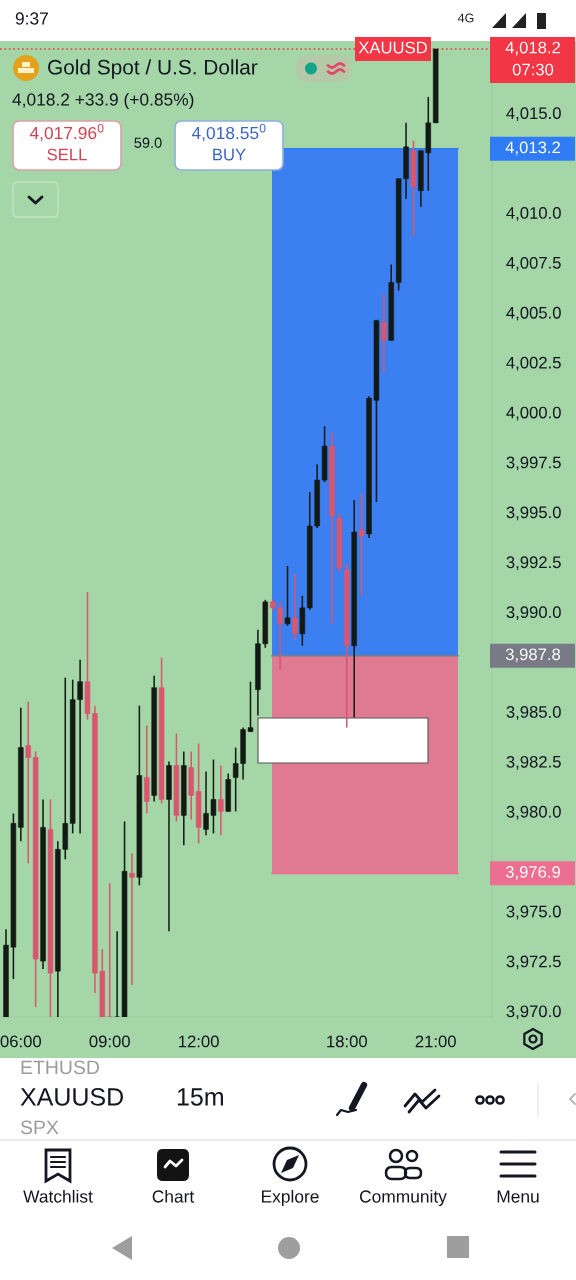 The height and width of the screenshot is (1280, 576). Describe the element at coordinates (533, 713) in the screenshot. I see `y-tick-label: 3,985.0` at that location.